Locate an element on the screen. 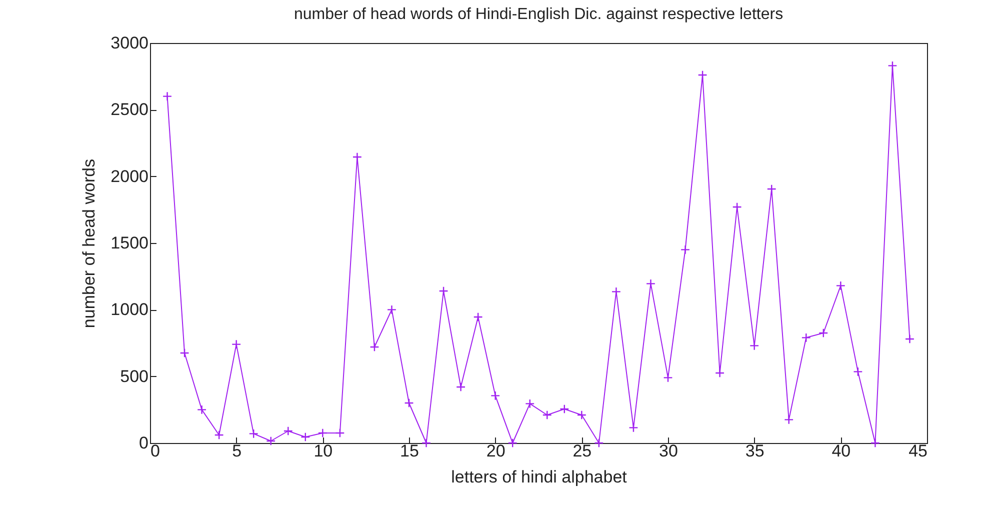 The width and height of the screenshot is (990, 510). x-tick-label: 30 is located at coordinates (668, 451).